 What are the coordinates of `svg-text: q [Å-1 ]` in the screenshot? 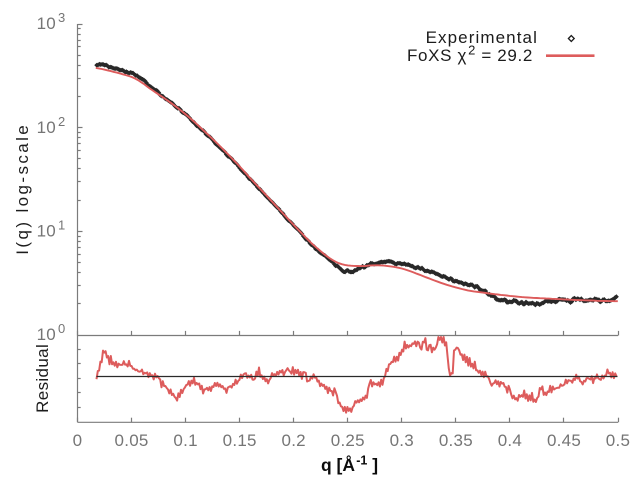 It's located at (349, 464).